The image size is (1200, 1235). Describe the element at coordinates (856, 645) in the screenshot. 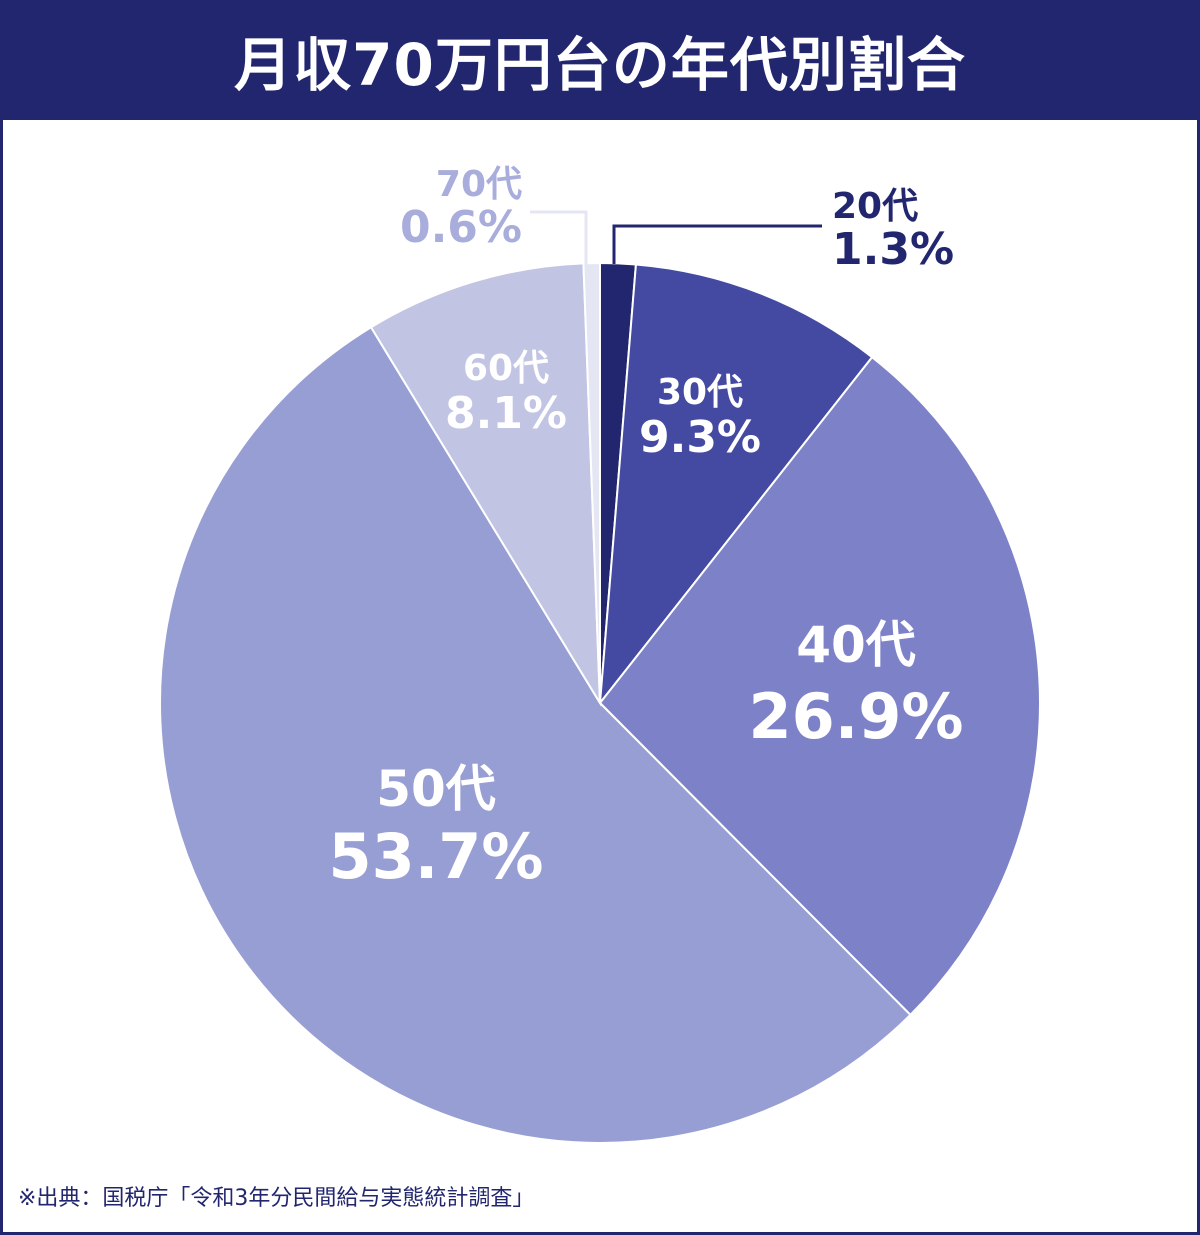

I see `slice-label-name-3: 40代` at that location.